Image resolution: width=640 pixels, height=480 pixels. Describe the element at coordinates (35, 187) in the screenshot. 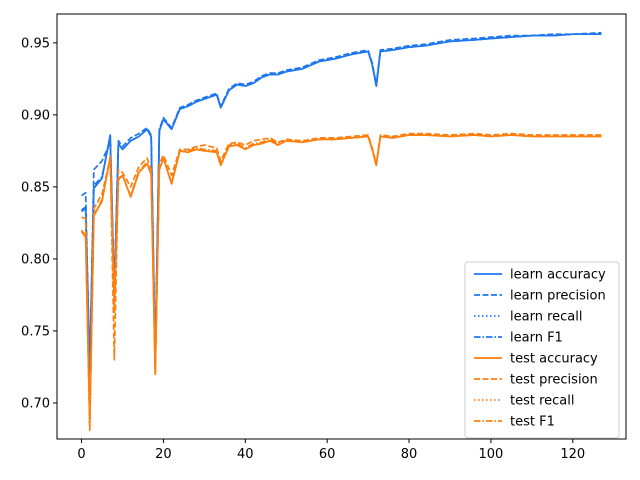

I see `y-tick-label: 0.85` at that location.